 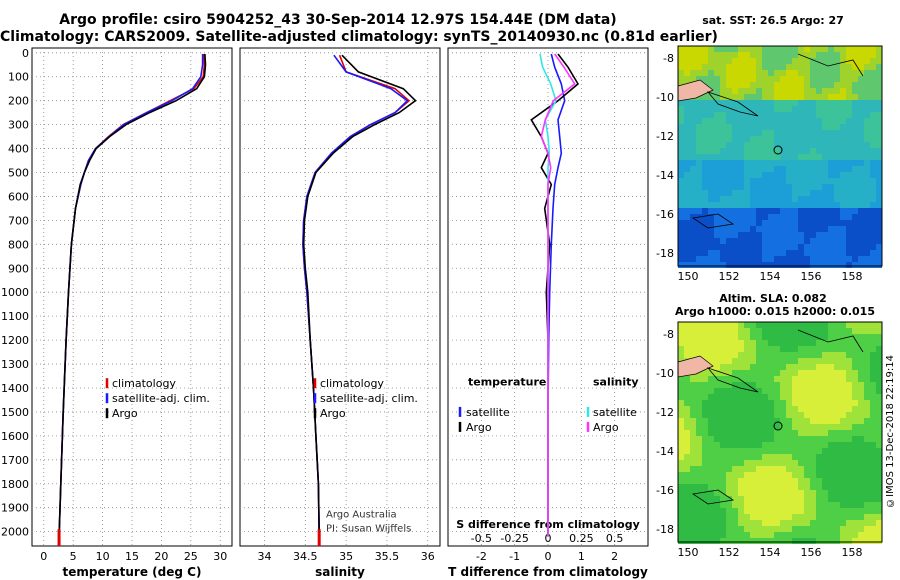 I want to click on depth-tick-label: 100, so click(x=18, y=77).